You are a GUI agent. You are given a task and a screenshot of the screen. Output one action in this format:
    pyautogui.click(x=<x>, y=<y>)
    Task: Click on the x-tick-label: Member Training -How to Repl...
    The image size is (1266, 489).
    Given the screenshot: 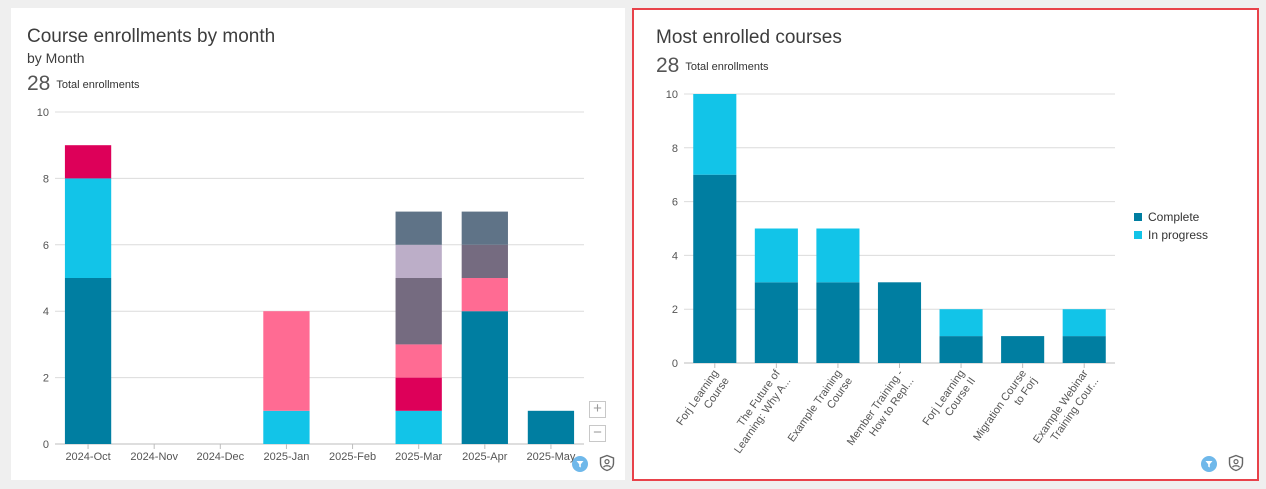 What is the action you would take?
    pyautogui.click(x=881, y=412)
    